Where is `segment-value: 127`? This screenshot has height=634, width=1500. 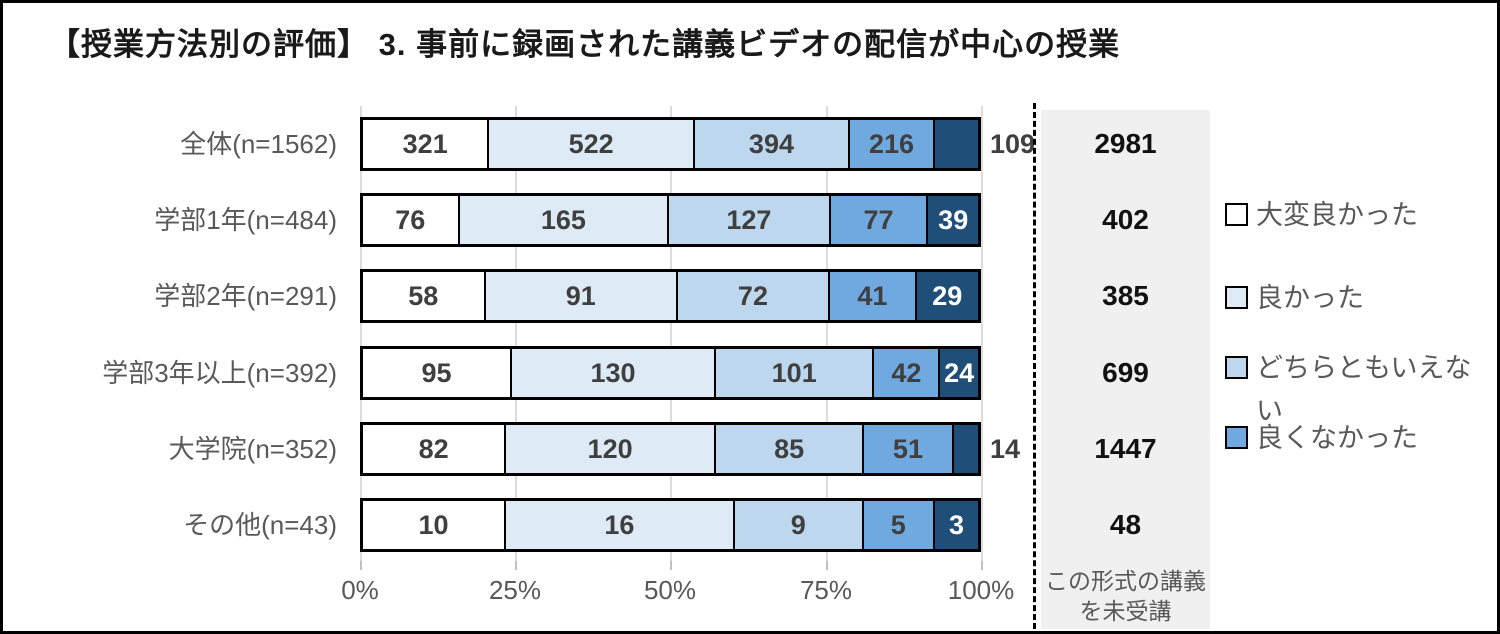
segment-value: 127 is located at coordinates (749, 219).